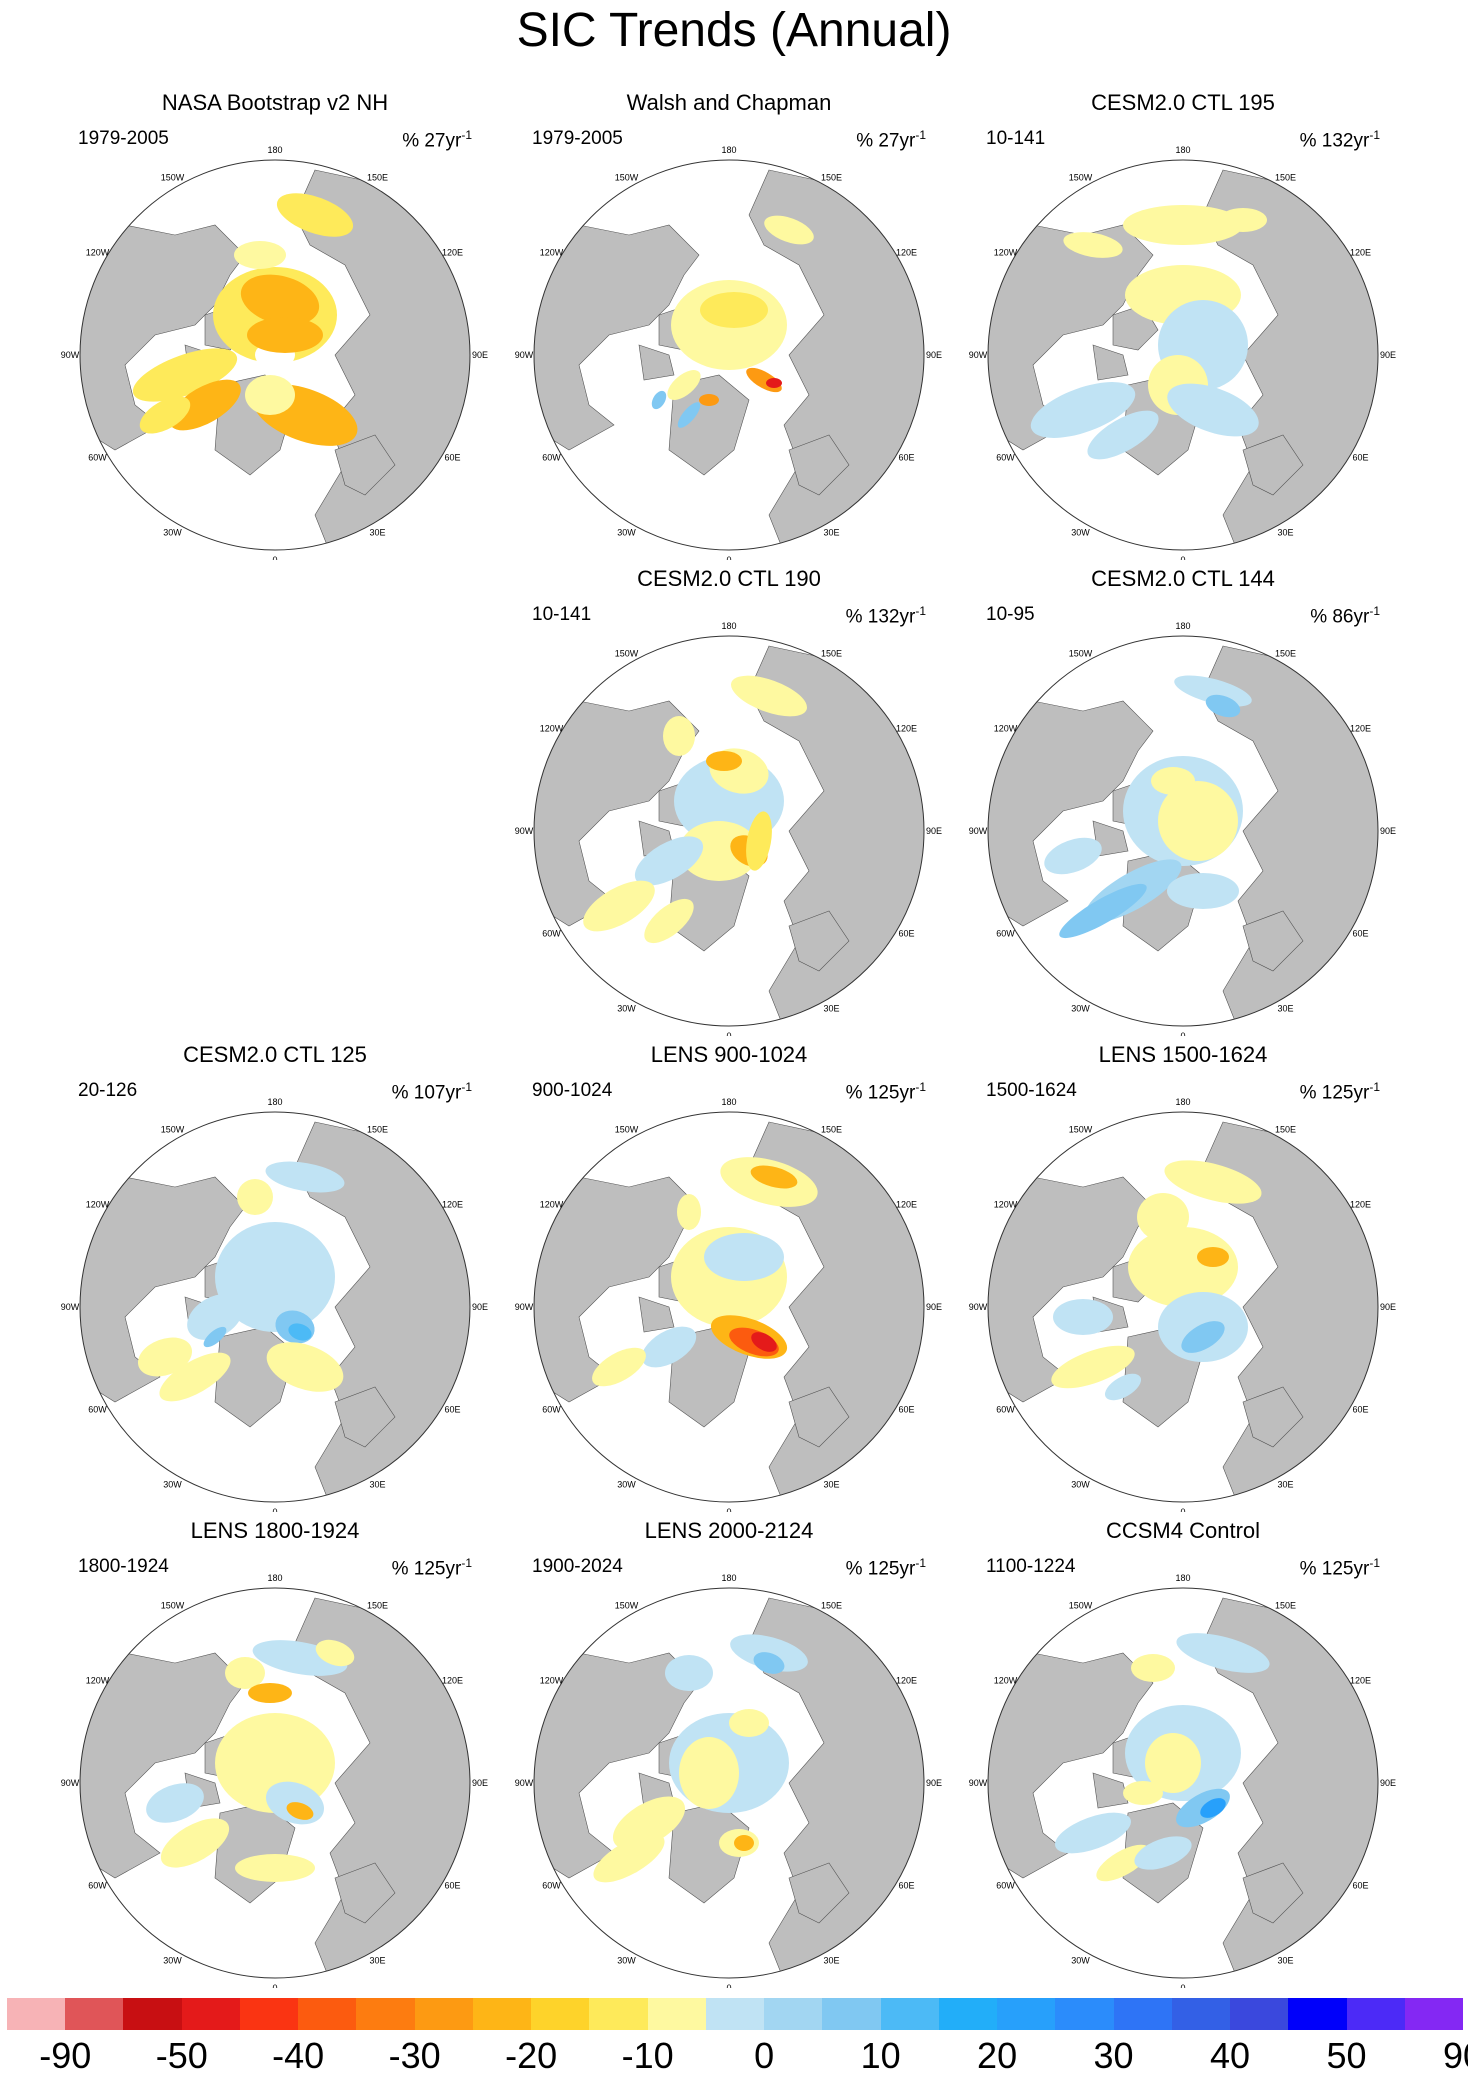 This screenshot has height=2082, width=1468. Describe the element at coordinates (275, 1054) in the screenshot. I see `panel-title: CESM2.0 CTL 125` at that location.